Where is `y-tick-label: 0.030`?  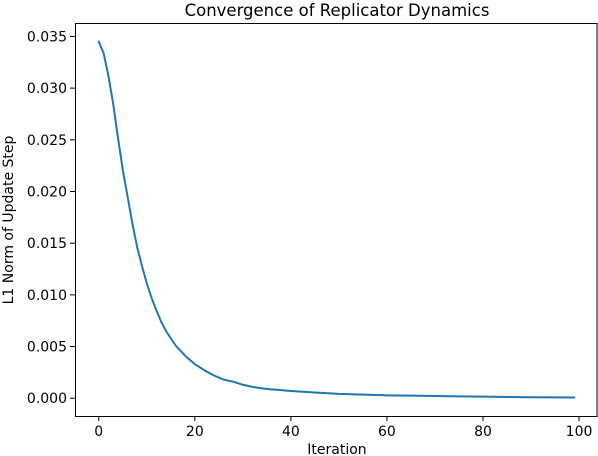 y-tick-label: 0.030 is located at coordinates (47, 89).